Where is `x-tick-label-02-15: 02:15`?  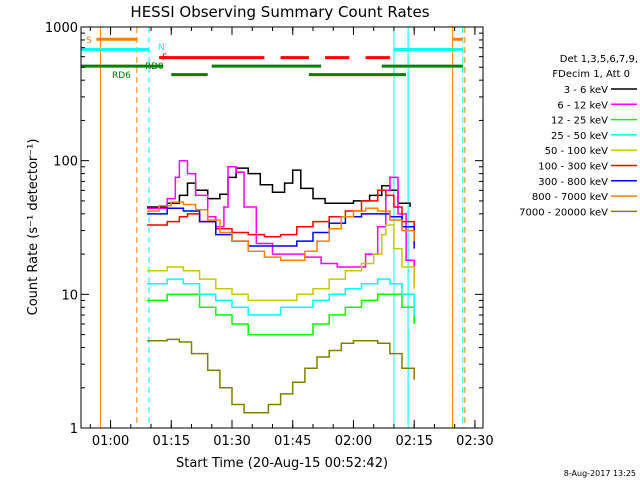 x-tick-label-02-15: 02:15 is located at coordinates (413, 441).